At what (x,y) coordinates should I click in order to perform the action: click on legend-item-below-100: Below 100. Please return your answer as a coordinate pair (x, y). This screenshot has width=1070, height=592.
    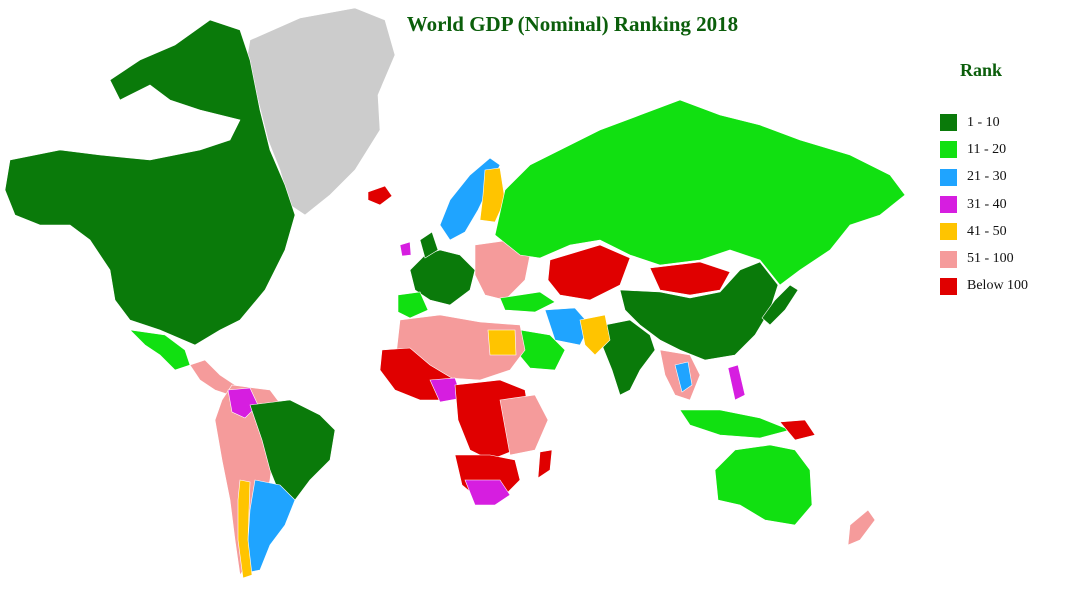
    Looking at the image, I should click on (1000, 286).